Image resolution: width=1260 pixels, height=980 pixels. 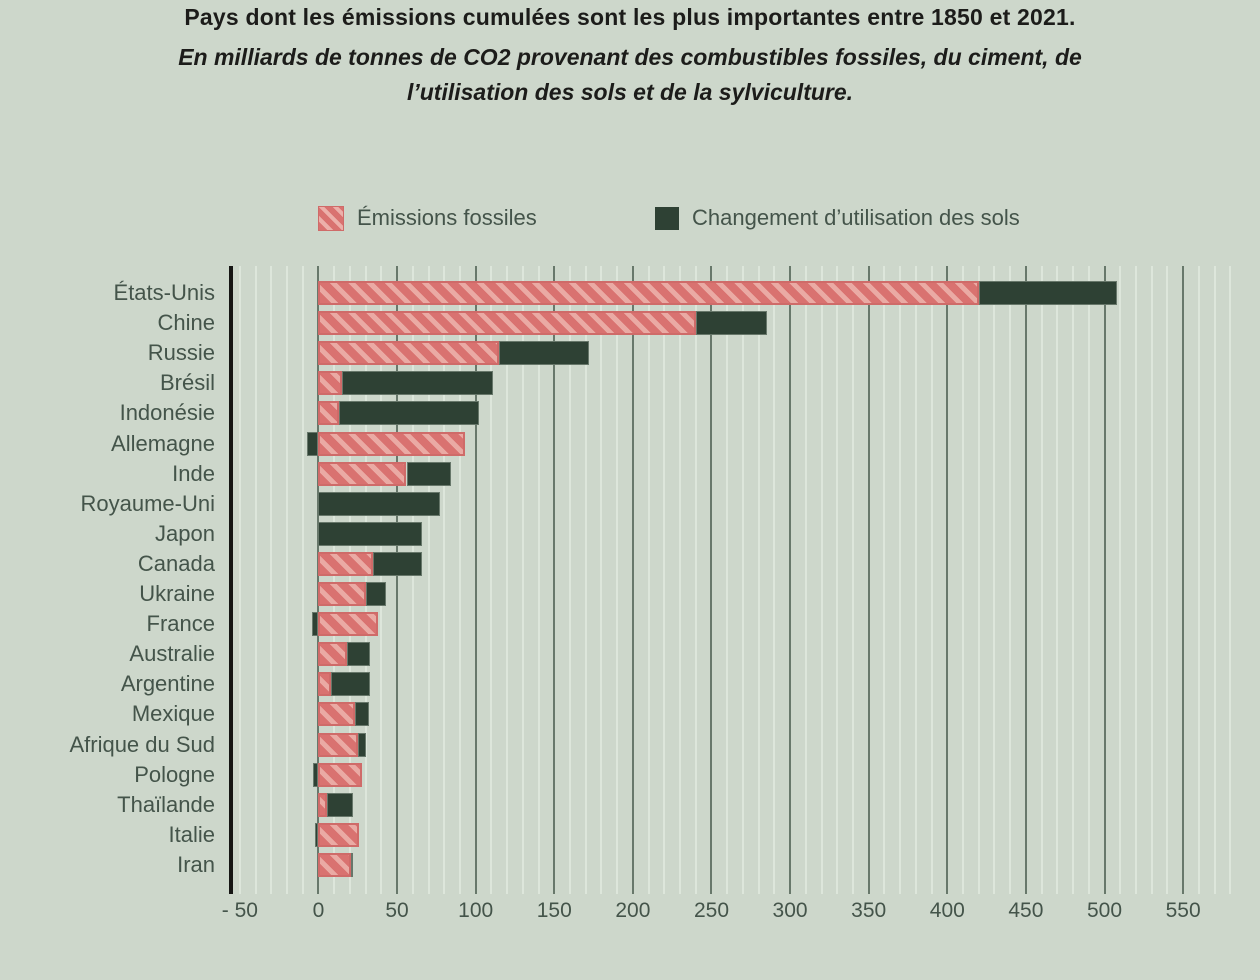 I want to click on country-label: Pologne, so click(x=174, y=774).